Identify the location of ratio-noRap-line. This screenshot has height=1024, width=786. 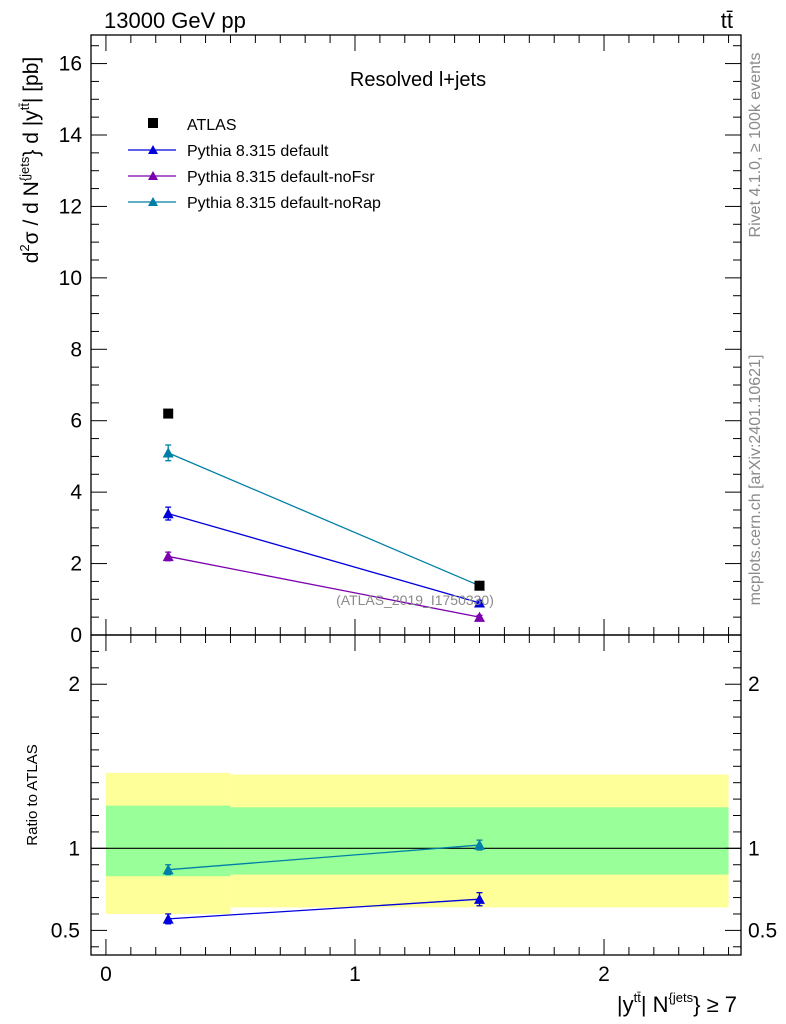
(324, 857).